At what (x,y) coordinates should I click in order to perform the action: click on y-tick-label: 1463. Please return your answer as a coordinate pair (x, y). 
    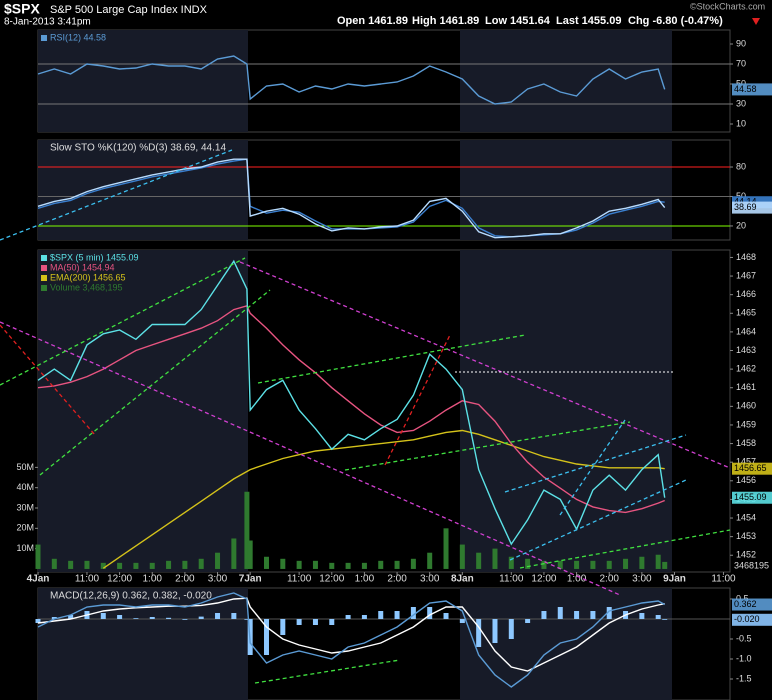
    Looking at the image, I should click on (746, 350).